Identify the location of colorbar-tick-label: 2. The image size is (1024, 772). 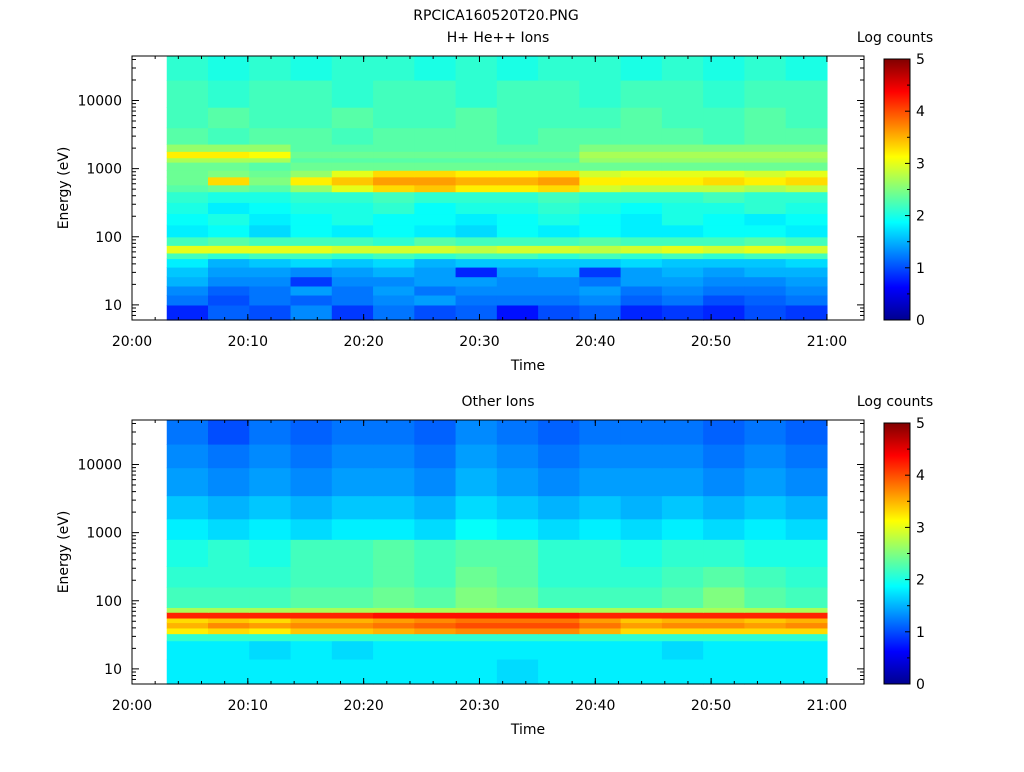
(920, 217).